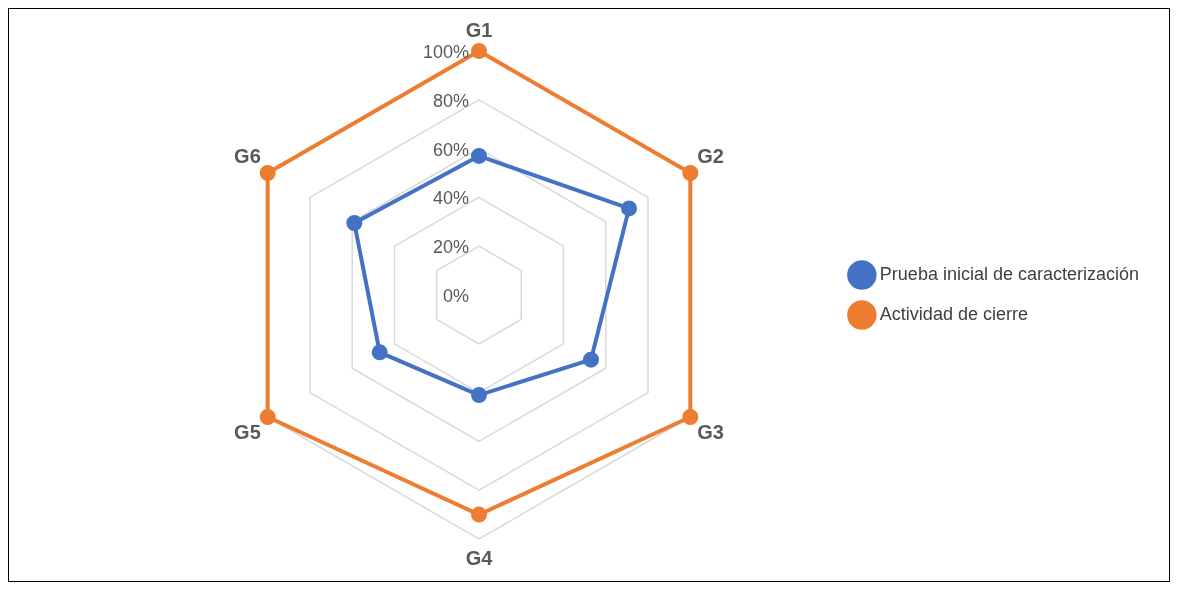 The width and height of the screenshot is (1178, 590). I want to click on y-tick-label: 0%, so click(455, 295).